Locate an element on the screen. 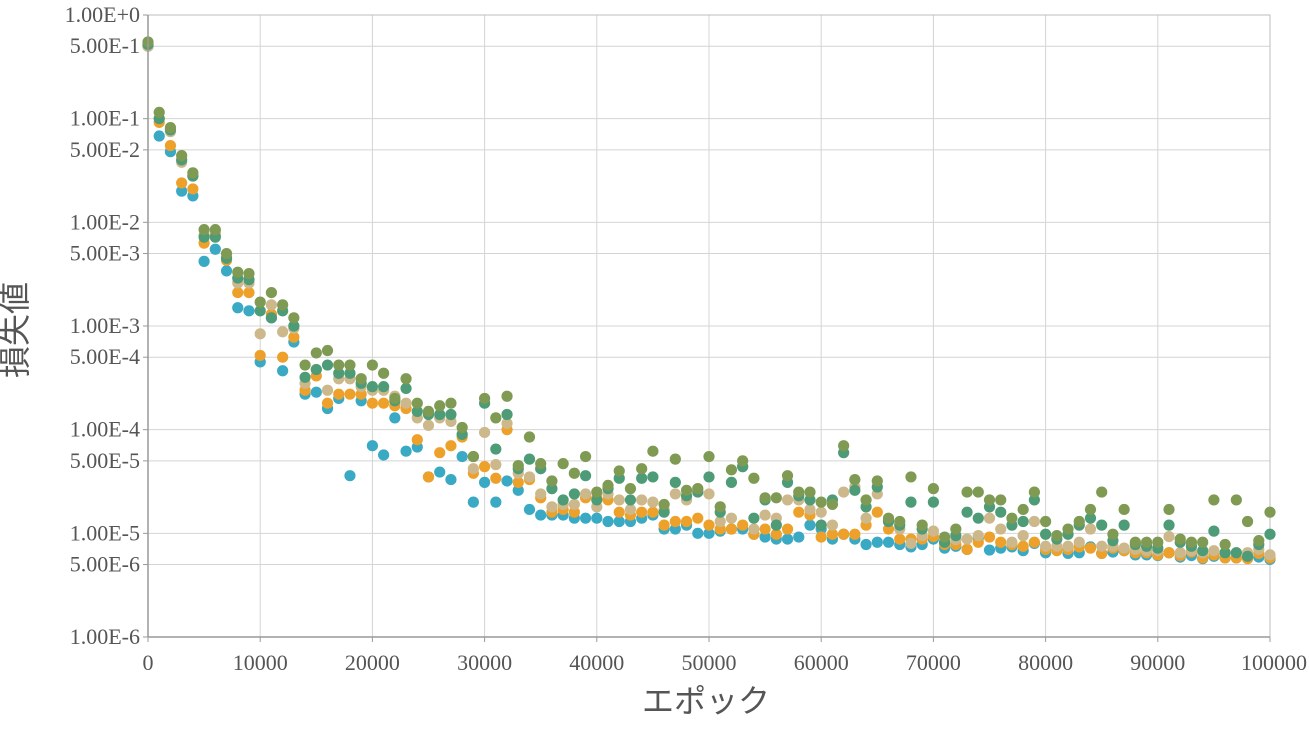 This screenshot has height=735, width=1309. y-tick-label: 1.00E-6 is located at coordinates (105, 636).